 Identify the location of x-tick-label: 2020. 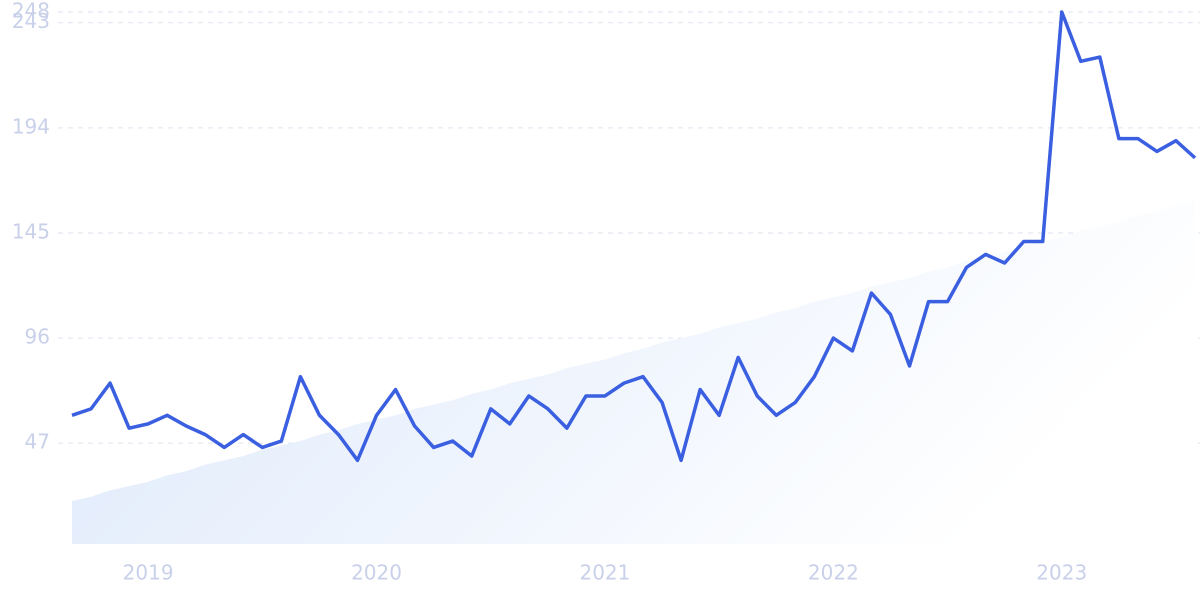
(376, 573).